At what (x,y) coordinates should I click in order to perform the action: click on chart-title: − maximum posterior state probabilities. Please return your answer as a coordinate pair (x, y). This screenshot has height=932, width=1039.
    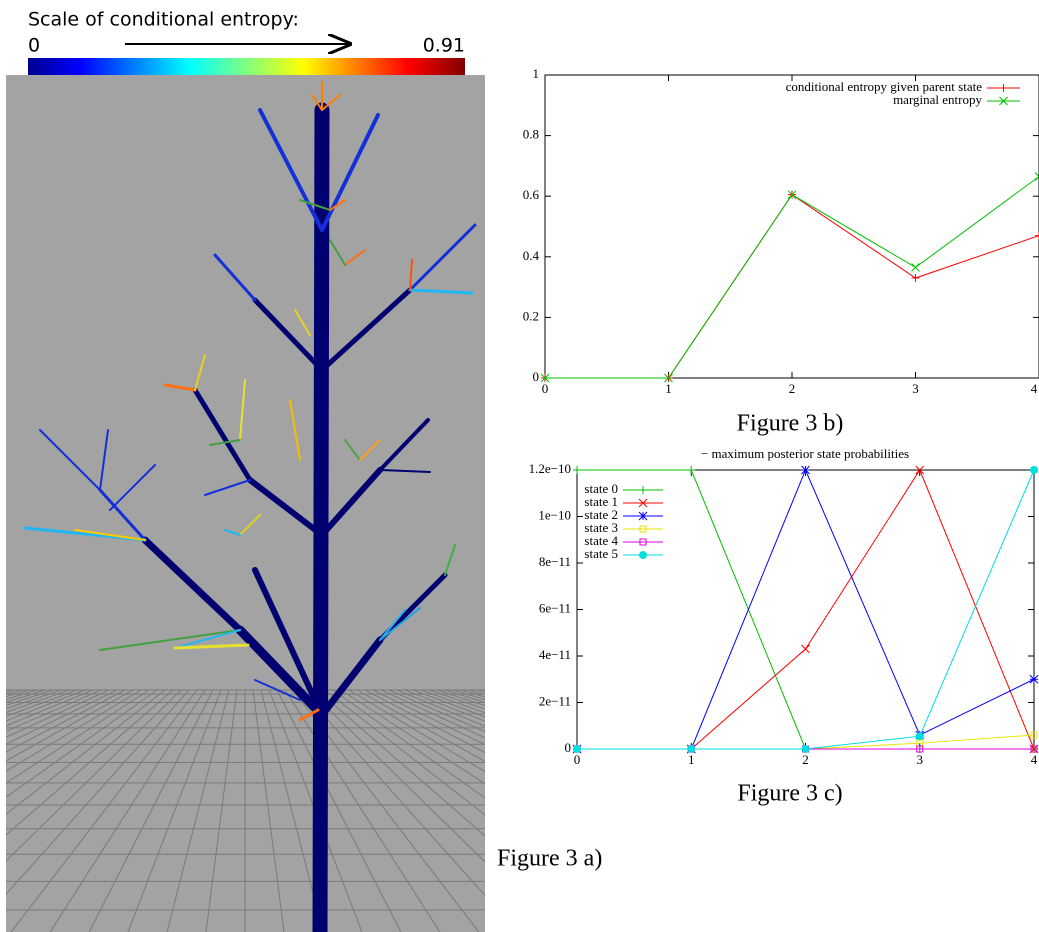
    Looking at the image, I should click on (805, 453).